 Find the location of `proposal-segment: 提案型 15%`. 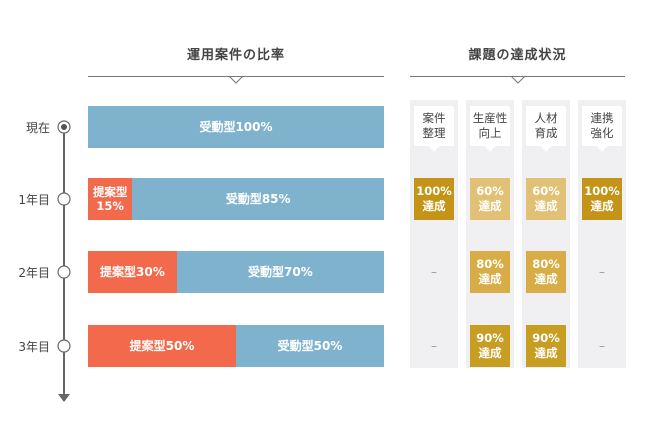

proposal-segment: 提案型 15% is located at coordinates (110, 199).